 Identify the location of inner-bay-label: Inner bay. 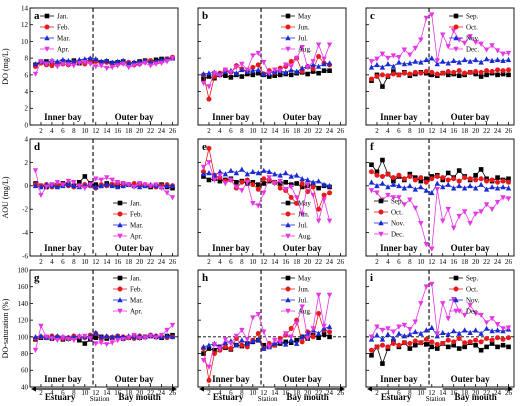
(399, 248).